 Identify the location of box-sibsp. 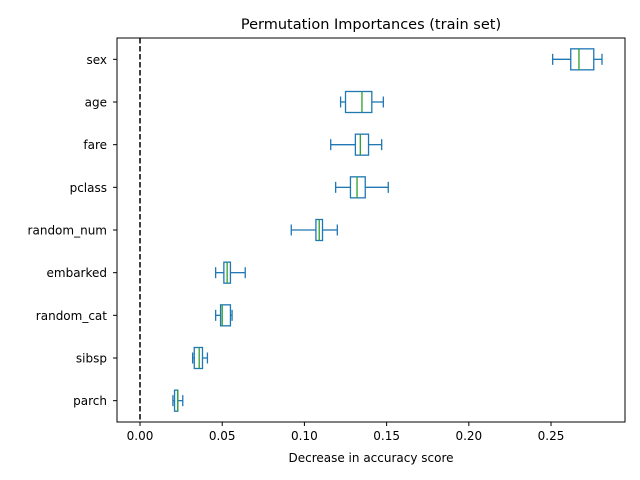
(198, 358).